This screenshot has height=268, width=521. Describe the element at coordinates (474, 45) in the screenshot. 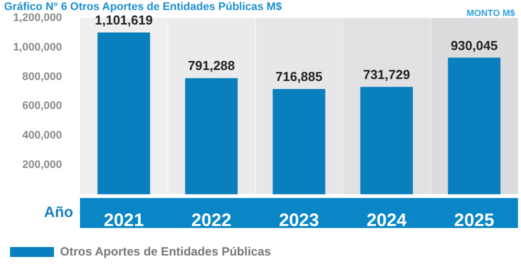

I see `data-label: 930,045` at that location.